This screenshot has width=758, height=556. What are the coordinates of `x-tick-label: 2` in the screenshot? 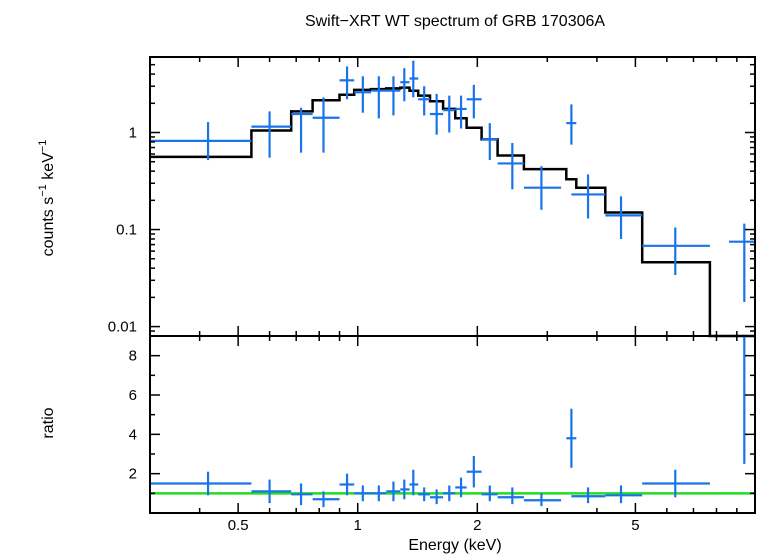 It's located at (477, 525).